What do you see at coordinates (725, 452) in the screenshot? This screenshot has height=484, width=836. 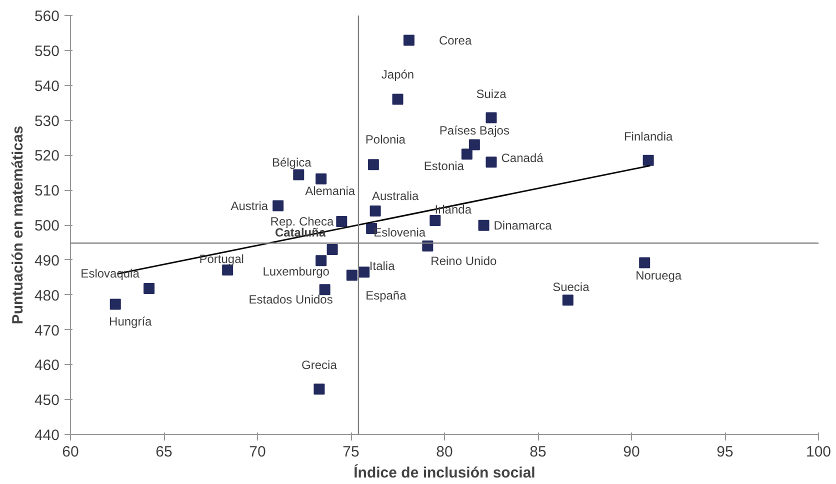 I see `x-tick-label: 95` at bounding box center [725, 452].